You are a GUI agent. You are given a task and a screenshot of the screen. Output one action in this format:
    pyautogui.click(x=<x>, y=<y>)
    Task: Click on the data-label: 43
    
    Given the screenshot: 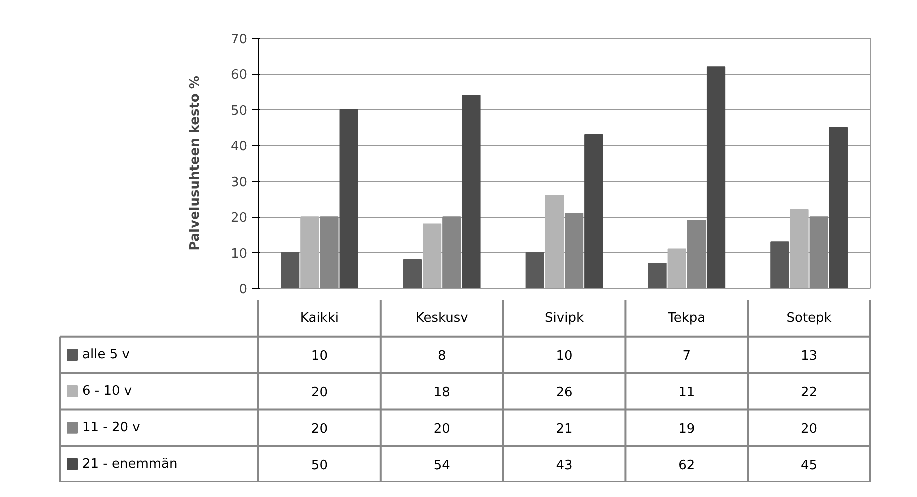 What is the action you would take?
    pyautogui.click(x=564, y=466)
    